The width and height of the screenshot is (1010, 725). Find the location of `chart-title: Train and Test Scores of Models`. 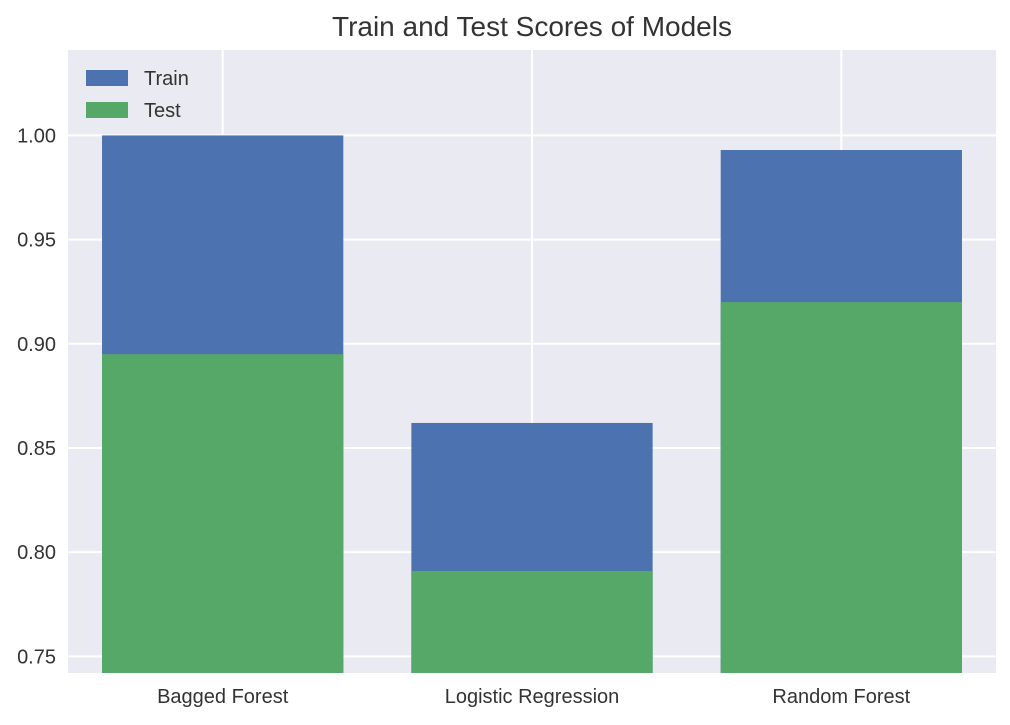

chart-title: Train and Test Scores of Models is located at coordinates (532, 26).